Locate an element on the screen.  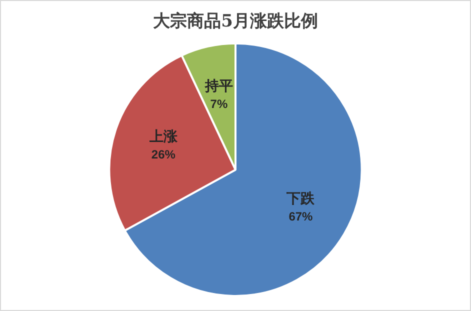
data-label: 7% is located at coordinates (219, 104).